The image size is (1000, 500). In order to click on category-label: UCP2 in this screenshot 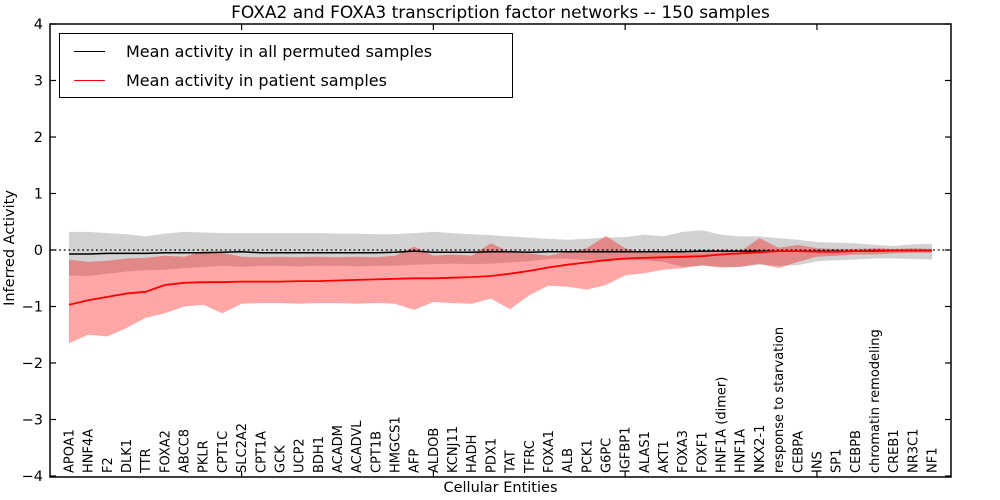, I will do `click(300, 455)`.